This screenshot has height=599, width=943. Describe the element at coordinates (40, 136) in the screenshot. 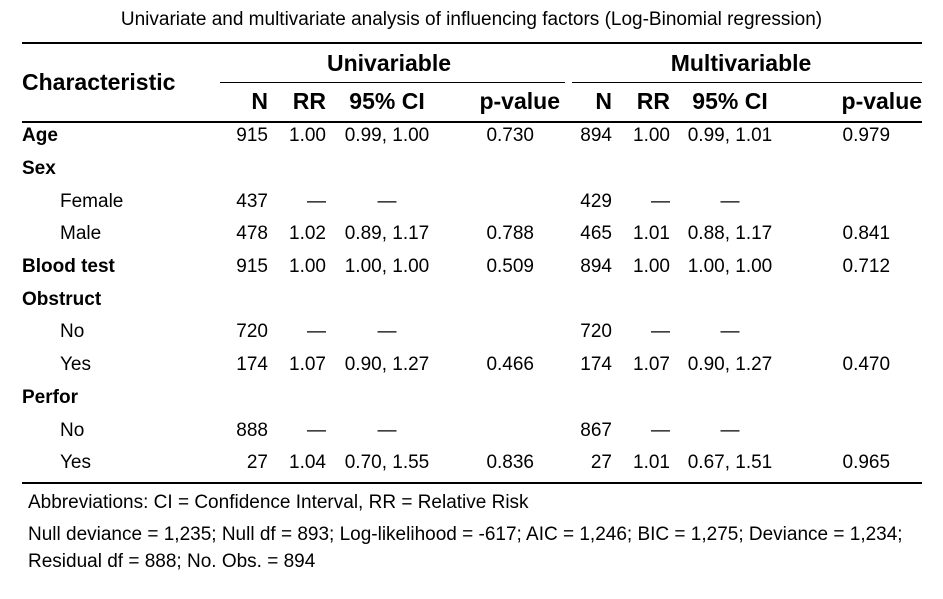

I see `row-label: Age` at that location.